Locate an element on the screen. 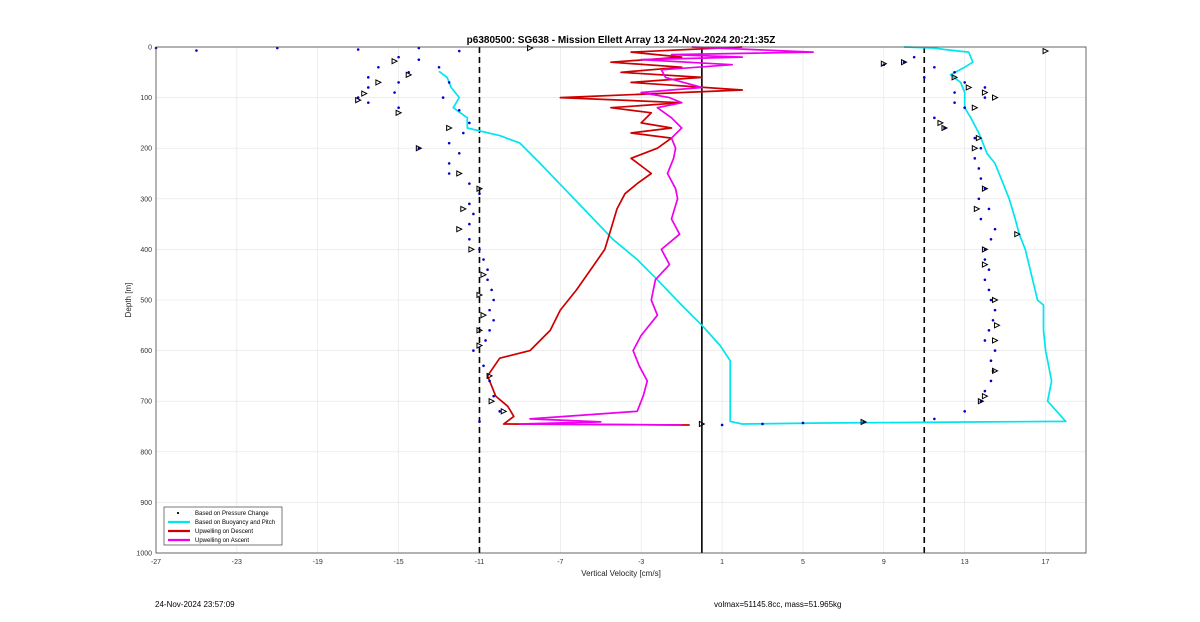  y-tick-label: 500 is located at coordinates (146, 301).